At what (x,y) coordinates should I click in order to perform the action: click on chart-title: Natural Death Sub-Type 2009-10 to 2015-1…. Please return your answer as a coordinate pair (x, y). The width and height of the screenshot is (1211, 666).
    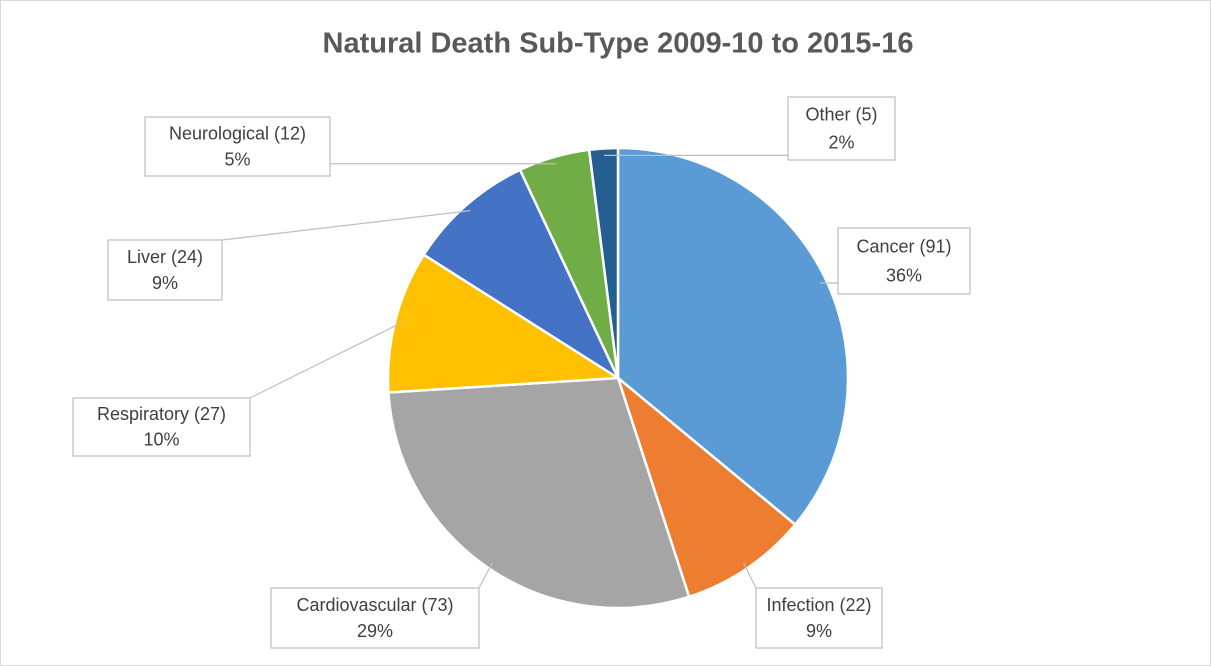
    Looking at the image, I should click on (618, 44).